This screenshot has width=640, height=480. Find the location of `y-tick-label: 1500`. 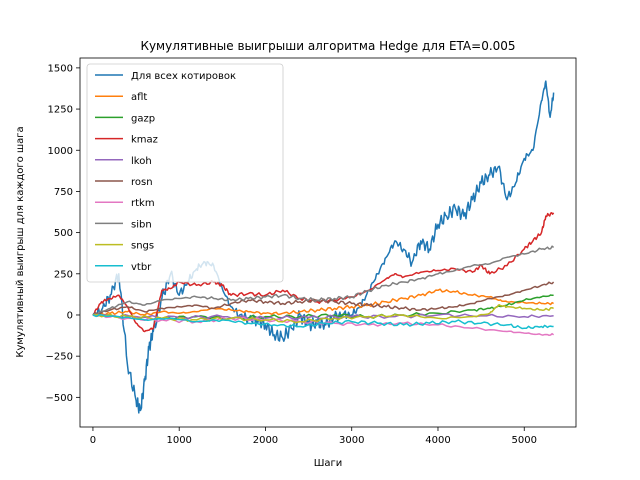

y-tick-label: 1500 is located at coordinates (60, 68).